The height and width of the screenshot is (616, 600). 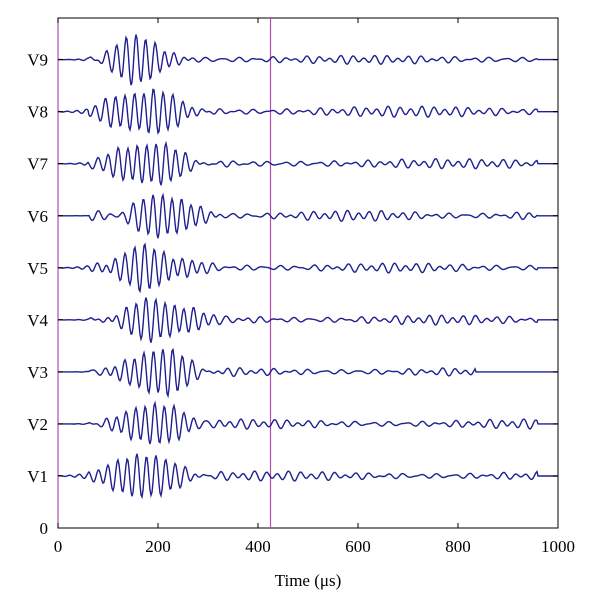 I want to click on trace-v8, so click(x=307, y=111).